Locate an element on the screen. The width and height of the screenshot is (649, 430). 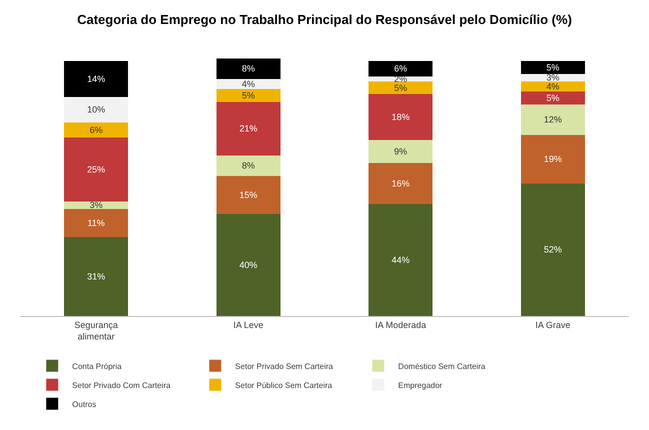
data-label: 21% is located at coordinates (248, 129).